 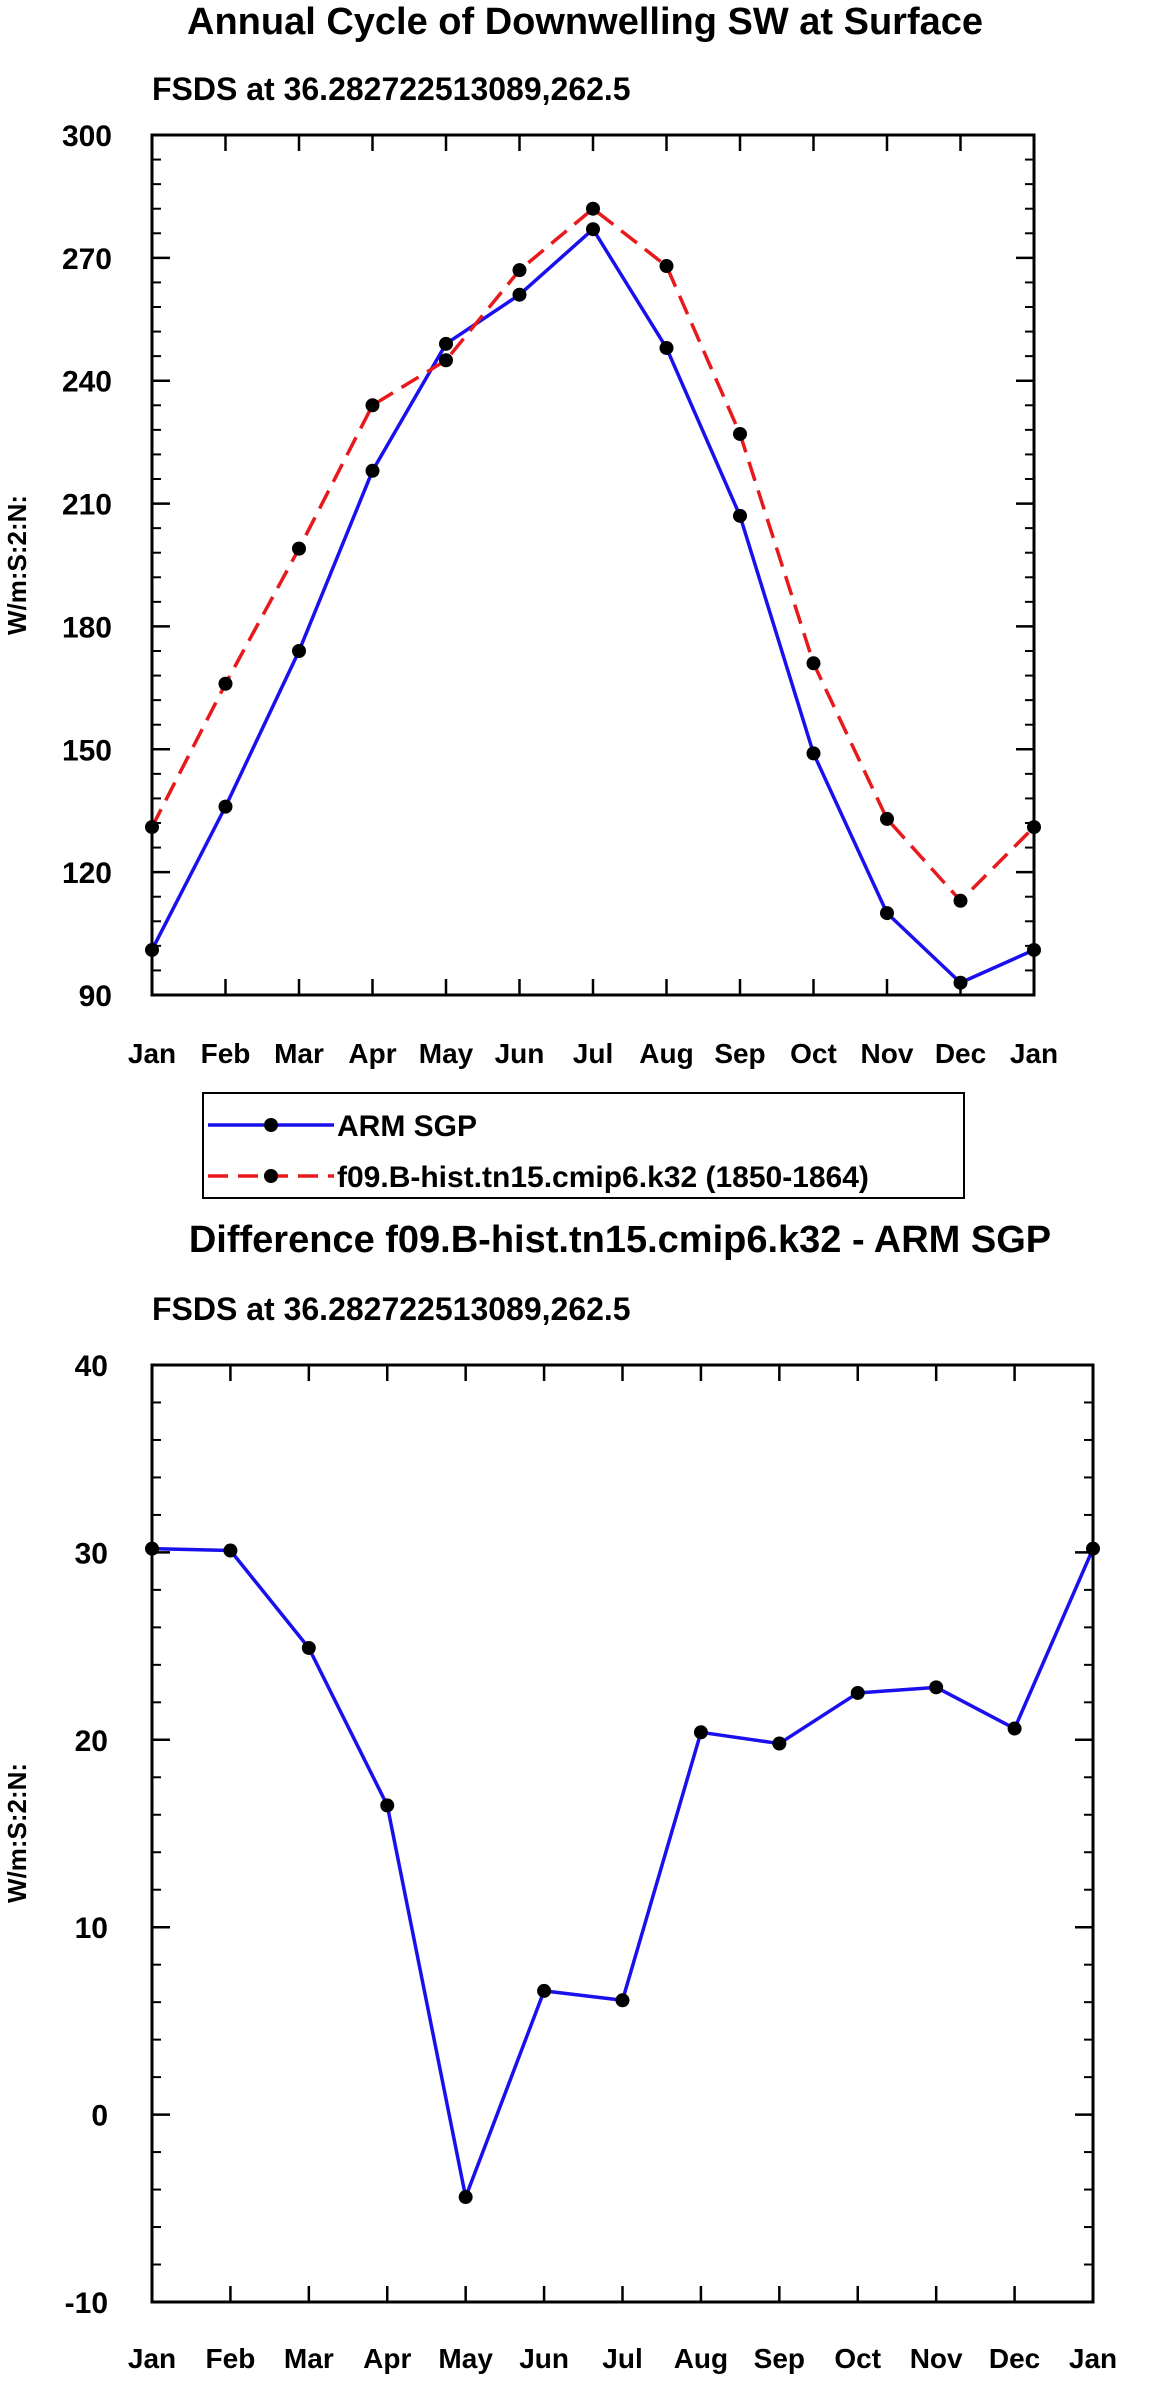 What do you see at coordinates (231, 2358) in the screenshot?
I see `chart2-xtick-label: Feb` at bounding box center [231, 2358].